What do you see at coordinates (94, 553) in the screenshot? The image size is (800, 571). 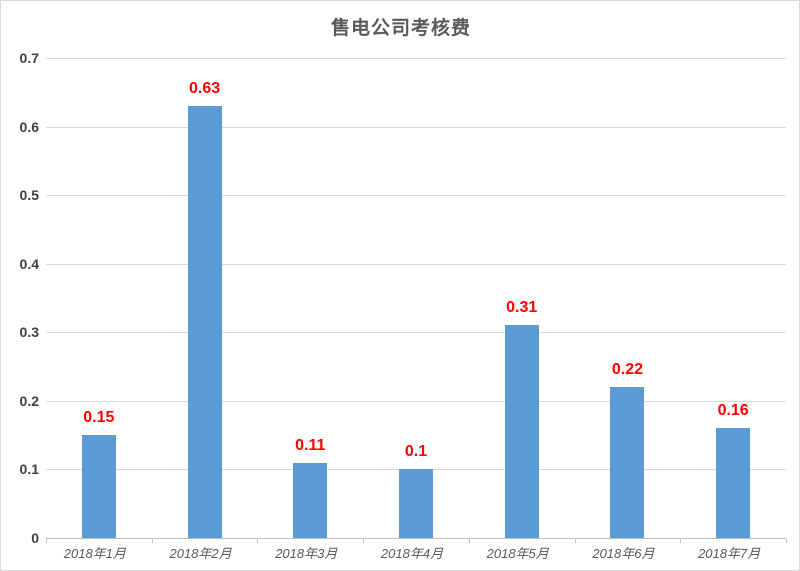 I see `x-axis-category-label: 2018年1月` at bounding box center [94, 553].